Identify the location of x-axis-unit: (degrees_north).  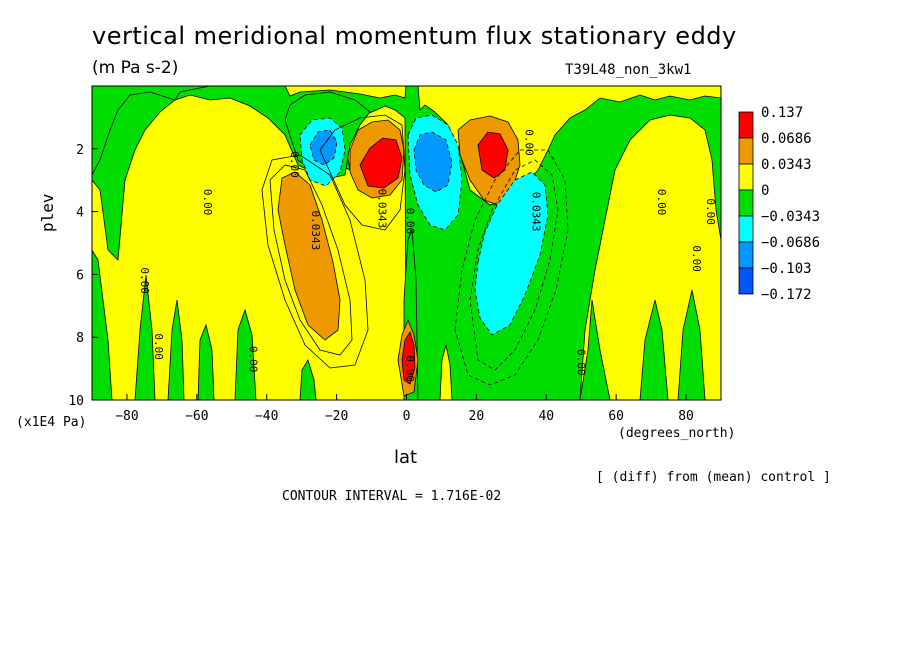
(677, 433).